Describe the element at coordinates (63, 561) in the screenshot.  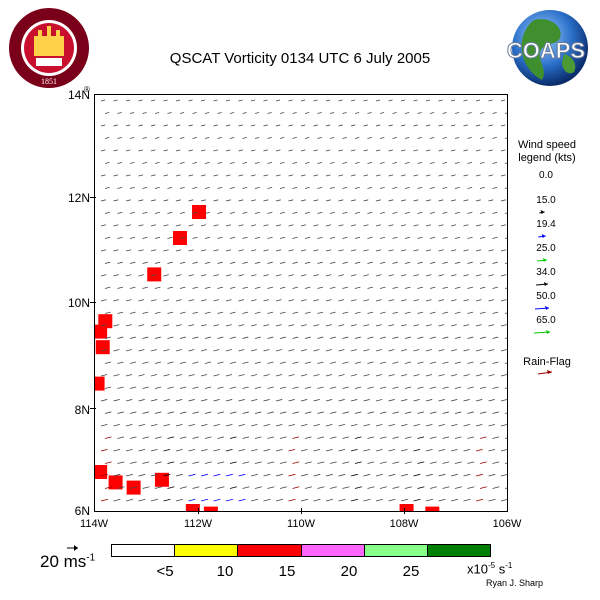
I see `scale-label-text: 20 ms` at that location.